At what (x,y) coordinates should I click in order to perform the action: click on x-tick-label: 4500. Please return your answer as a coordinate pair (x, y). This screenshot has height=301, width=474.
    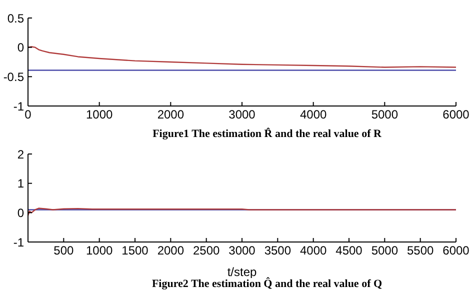
    Looking at the image, I should click on (349, 251).